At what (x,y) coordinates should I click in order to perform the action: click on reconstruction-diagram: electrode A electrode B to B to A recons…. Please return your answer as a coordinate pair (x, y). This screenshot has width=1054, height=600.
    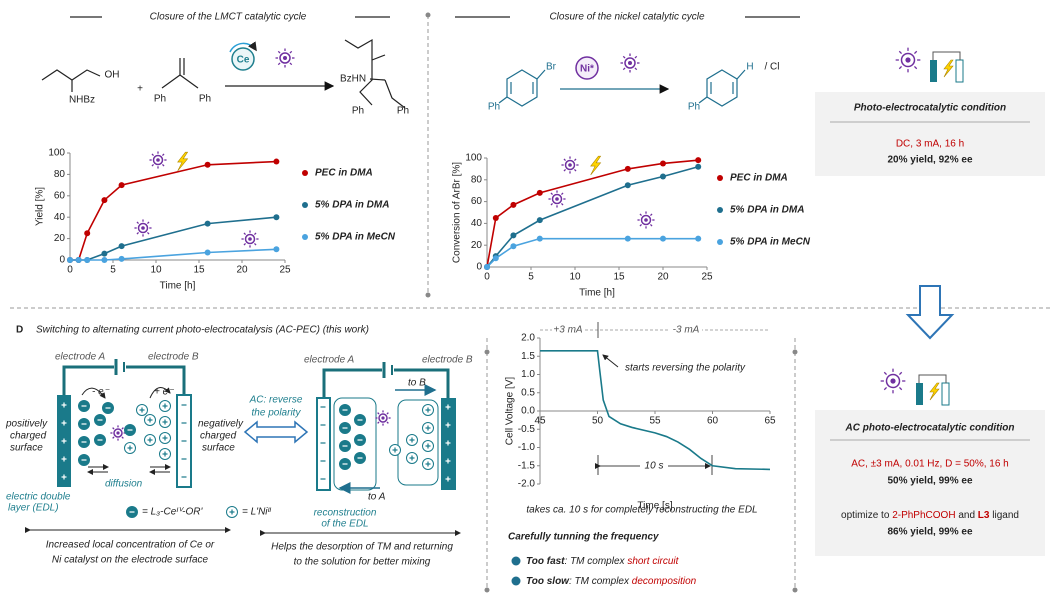
    Looking at the image, I should click on (366, 461).